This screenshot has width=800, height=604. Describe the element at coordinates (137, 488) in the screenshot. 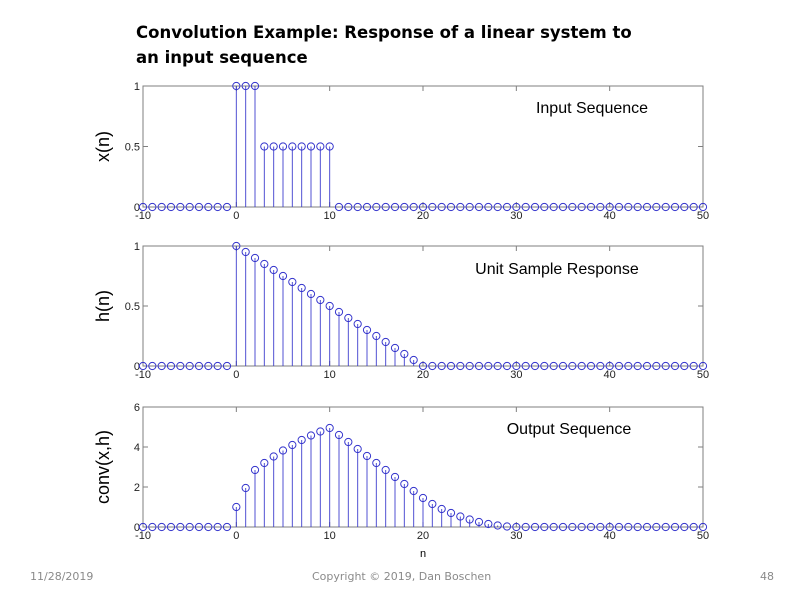

I see `y-tick-label: 2` at that location.